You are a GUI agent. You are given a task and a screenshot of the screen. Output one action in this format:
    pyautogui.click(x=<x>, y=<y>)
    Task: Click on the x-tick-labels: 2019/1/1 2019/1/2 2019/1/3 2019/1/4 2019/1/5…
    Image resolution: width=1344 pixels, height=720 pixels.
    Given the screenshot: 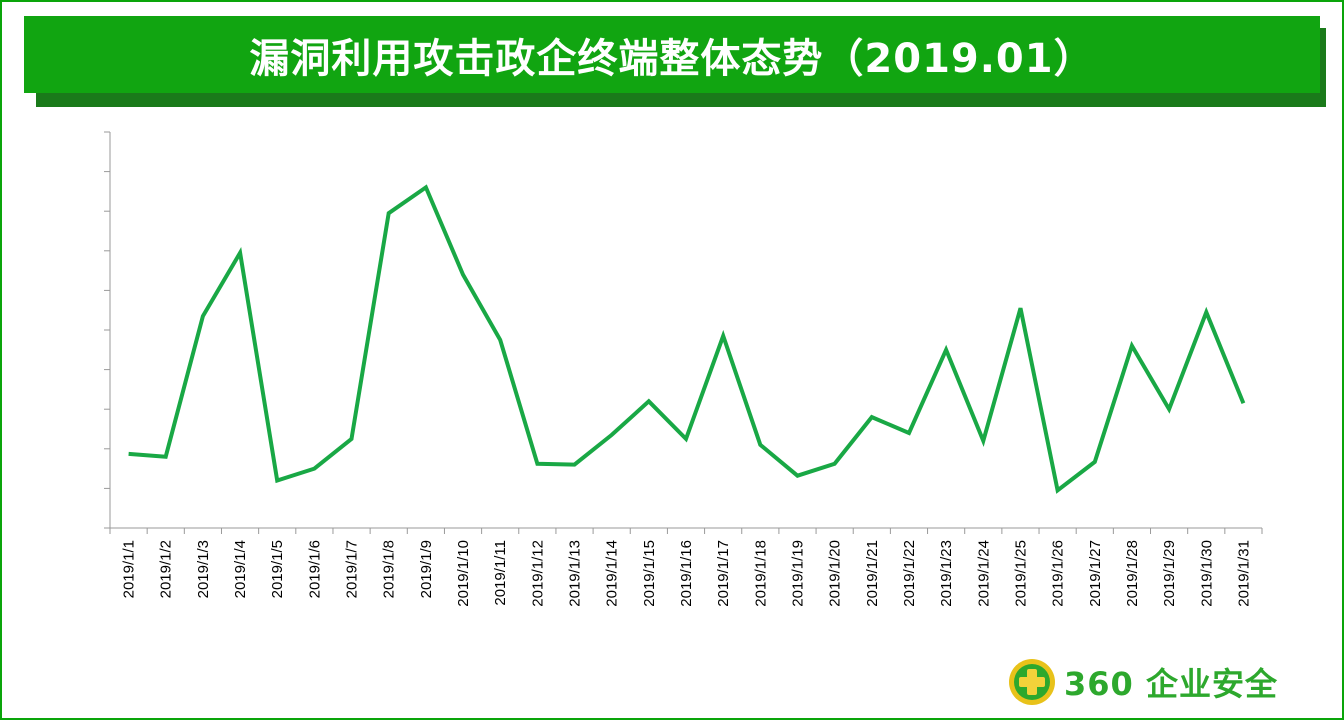 What is the action you would take?
    pyautogui.click(x=687, y=573)
    